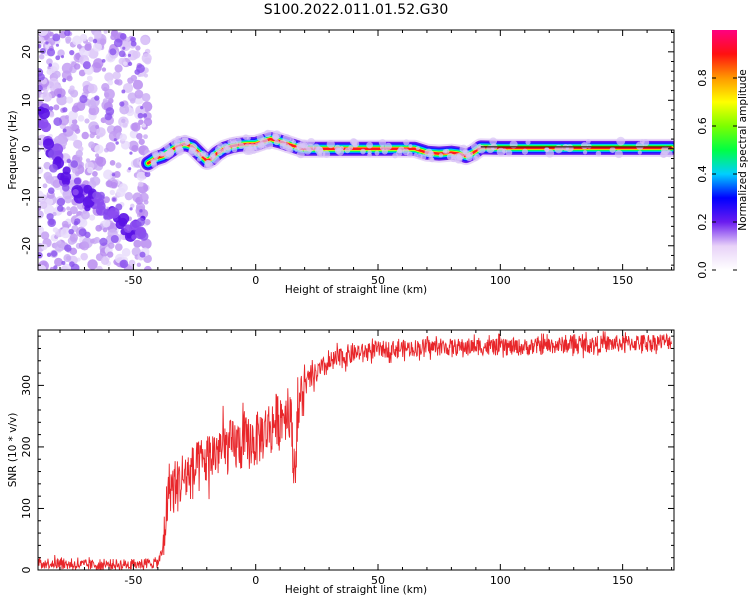 Image resolution: width=750 pixels, height=600 pixels. Describe the element at coordinates (356, 10) in the screenshot. I see `figure-title: S100.2022.011.01.52.G30` at that location.